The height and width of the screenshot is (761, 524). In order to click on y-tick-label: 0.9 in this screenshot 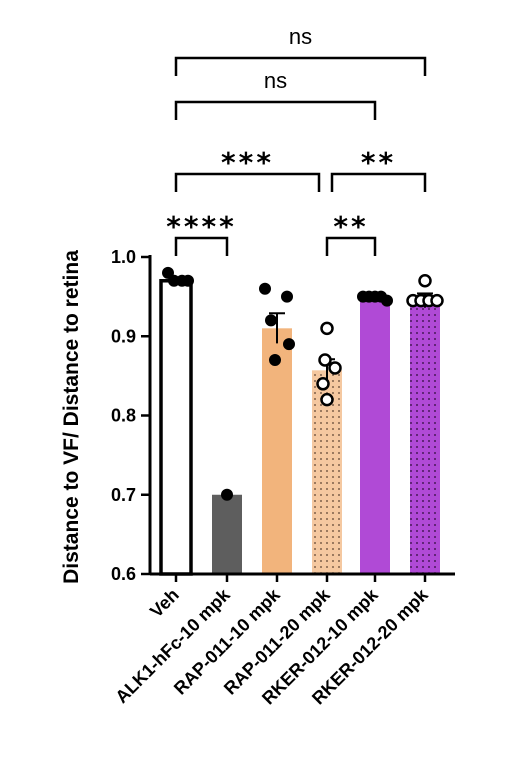, I will do `click(123, 336)`.